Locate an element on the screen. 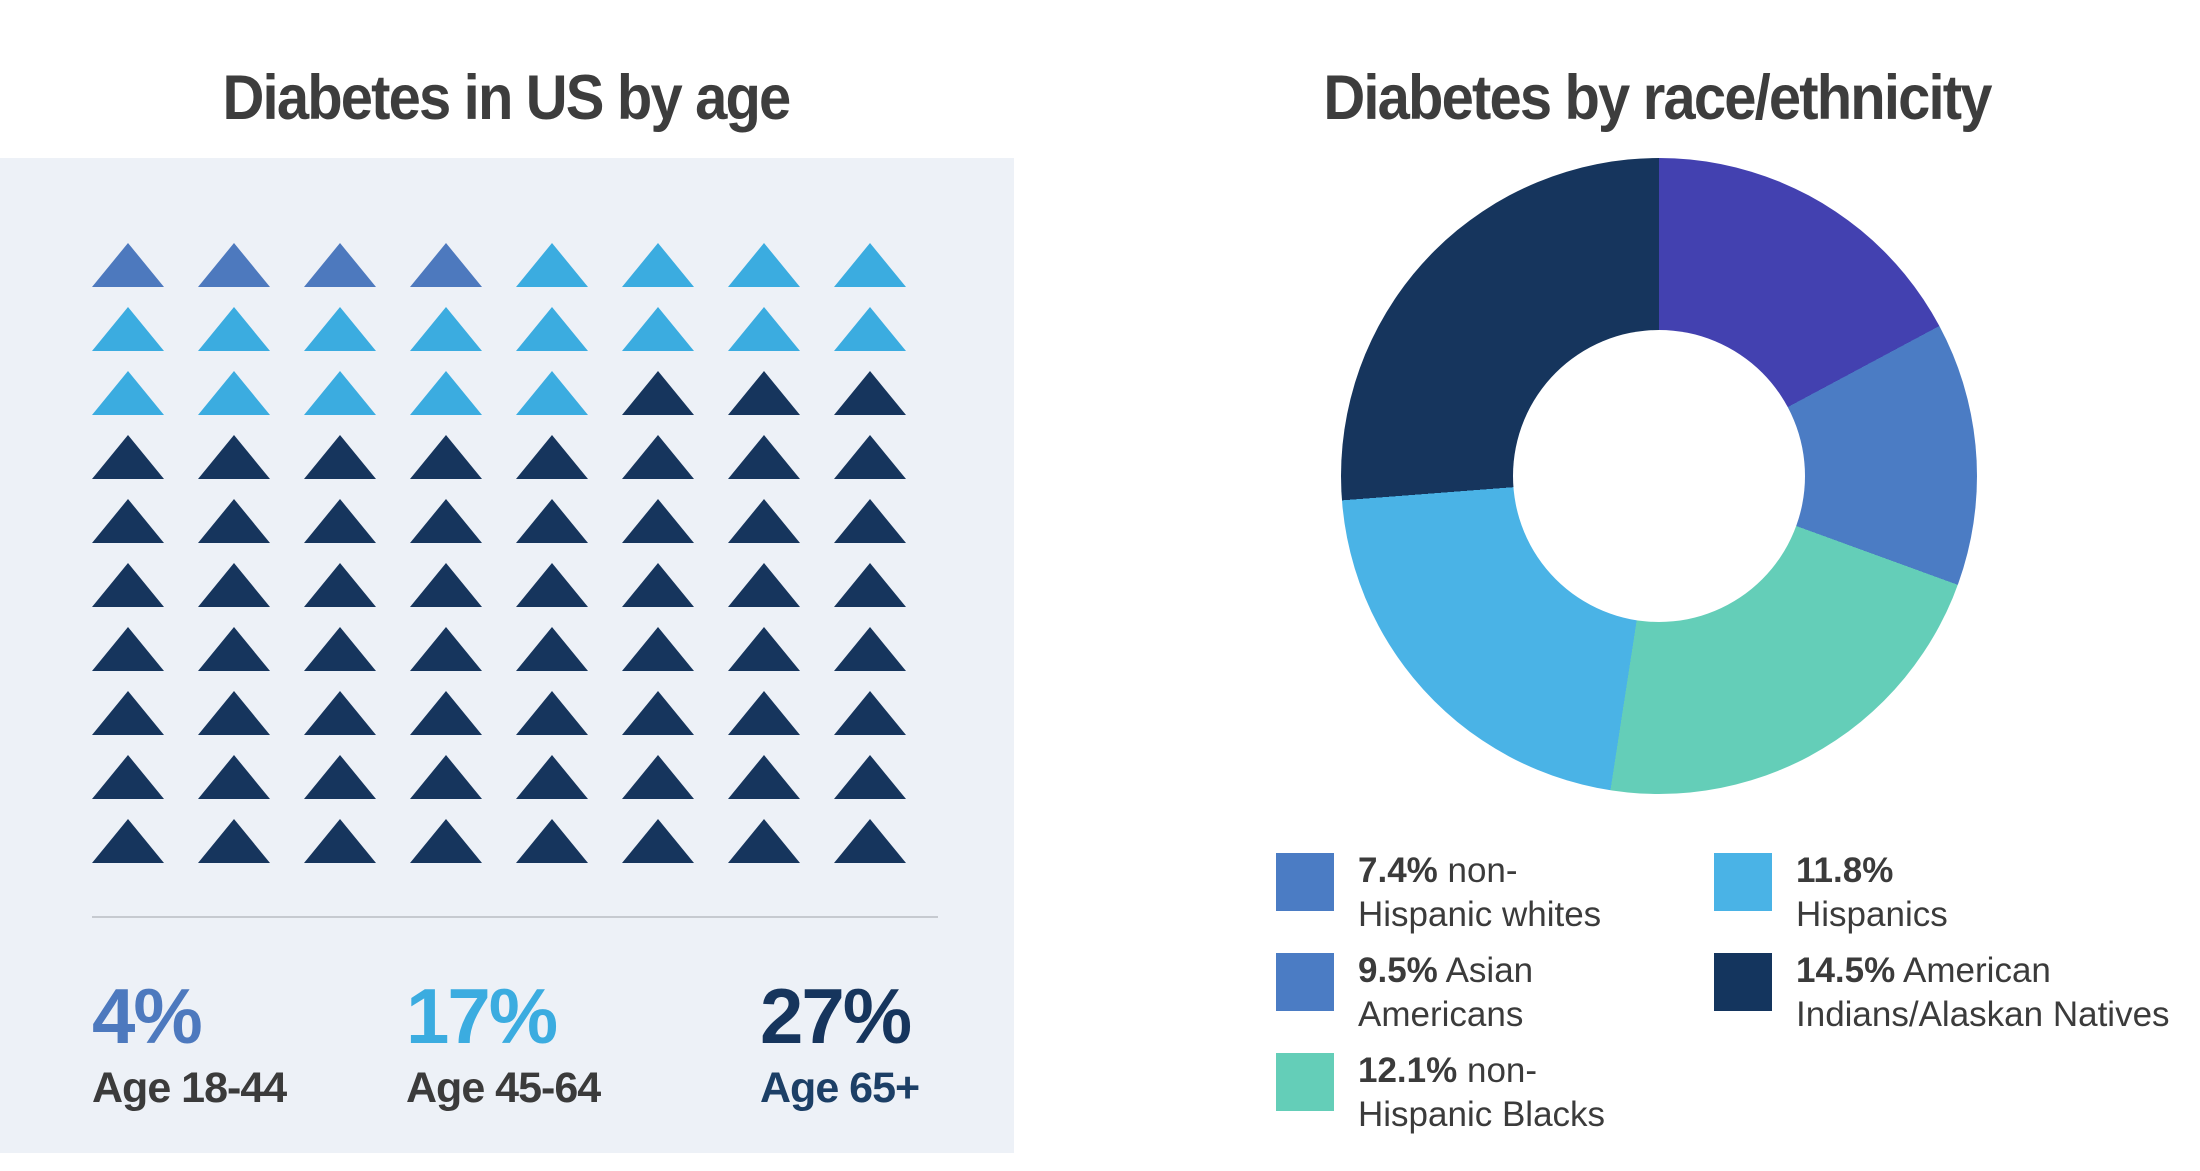  divider-line is located at coordinates (515, 917).